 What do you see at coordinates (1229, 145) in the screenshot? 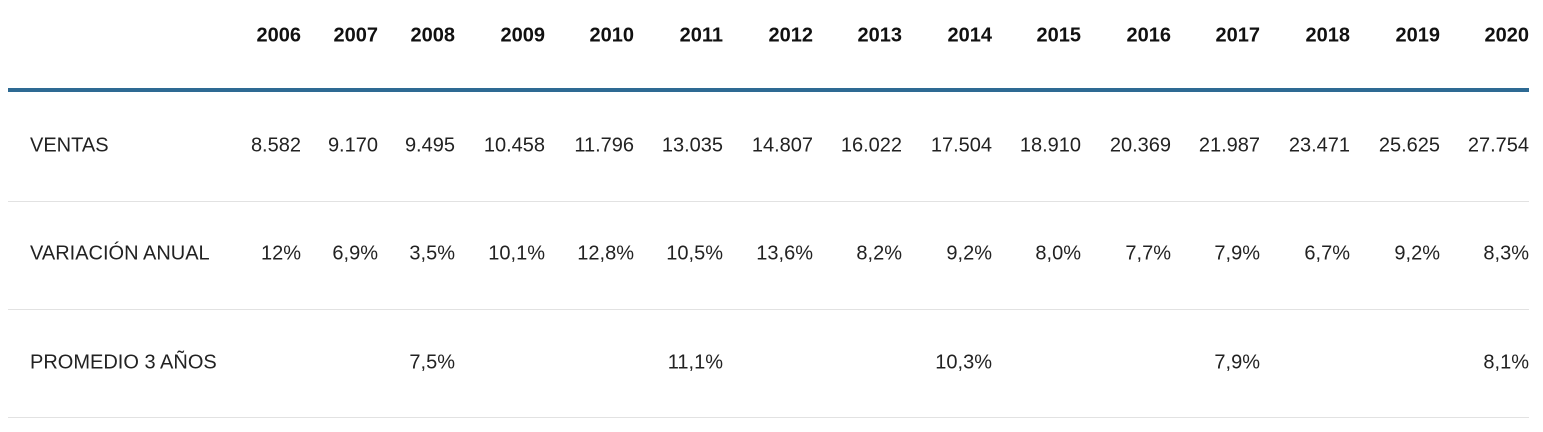
I see `cell-value: 21.987` at bounding box center [1229, 145].